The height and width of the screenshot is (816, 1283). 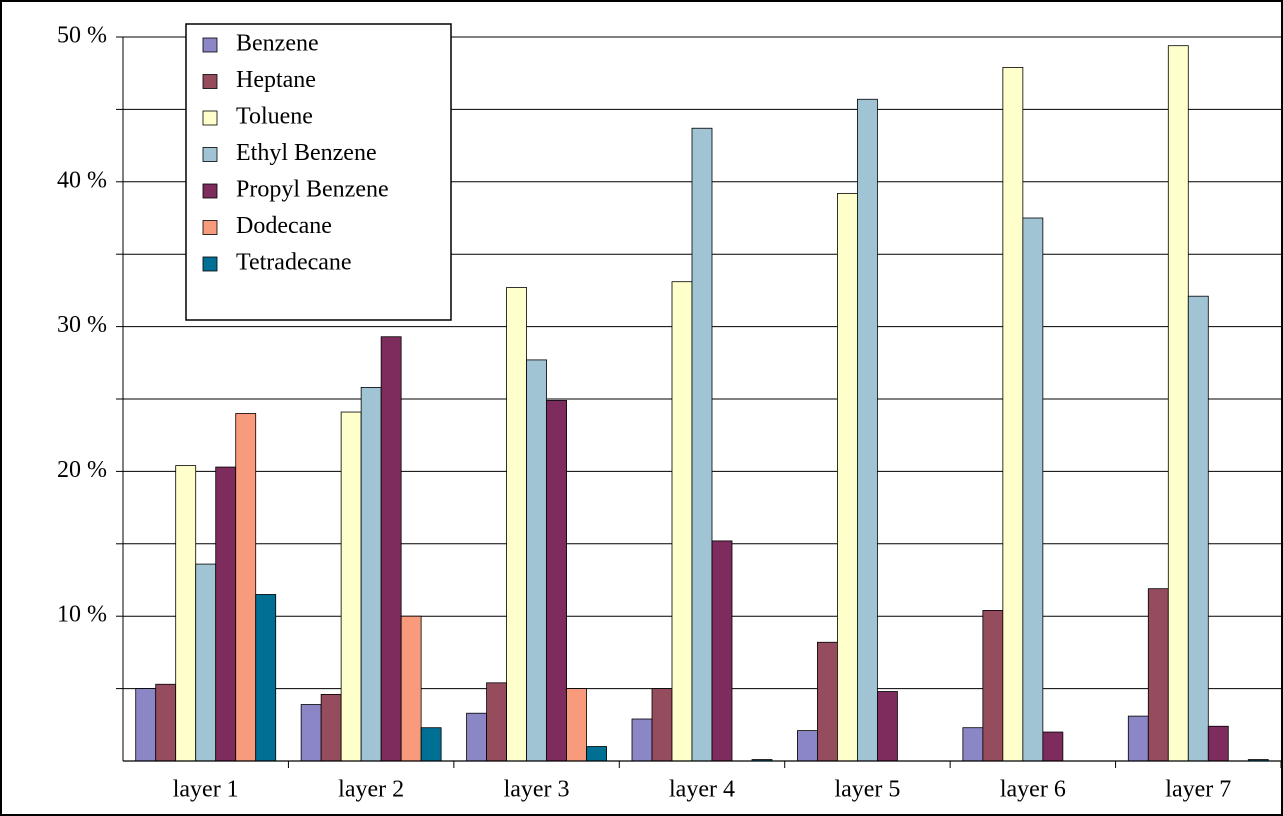 I want to click on legend-label: Ethyl Benzene, so click(x=306, y=153).